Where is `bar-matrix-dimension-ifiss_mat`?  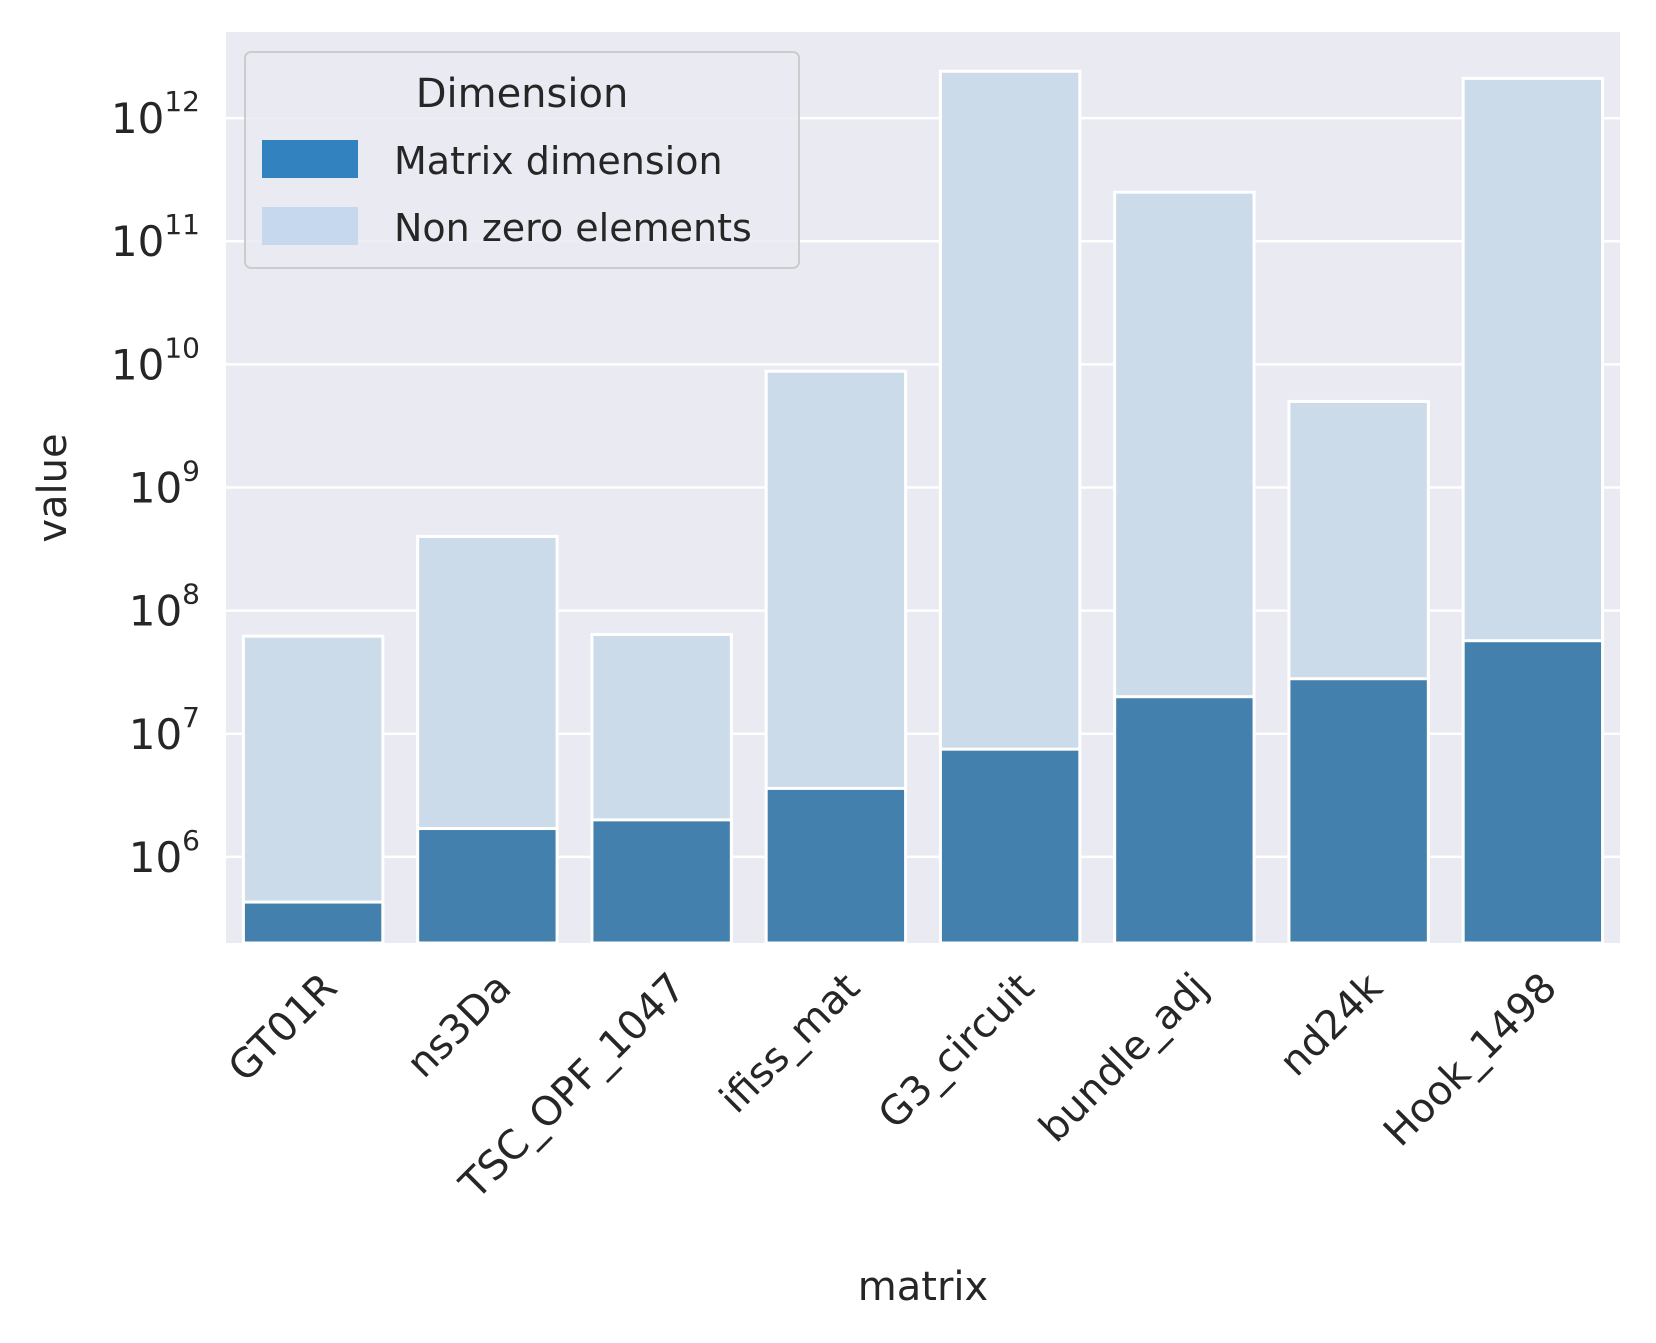
bar-matrix-dimension-ifiss_mat is located at coordinates (836, 865).